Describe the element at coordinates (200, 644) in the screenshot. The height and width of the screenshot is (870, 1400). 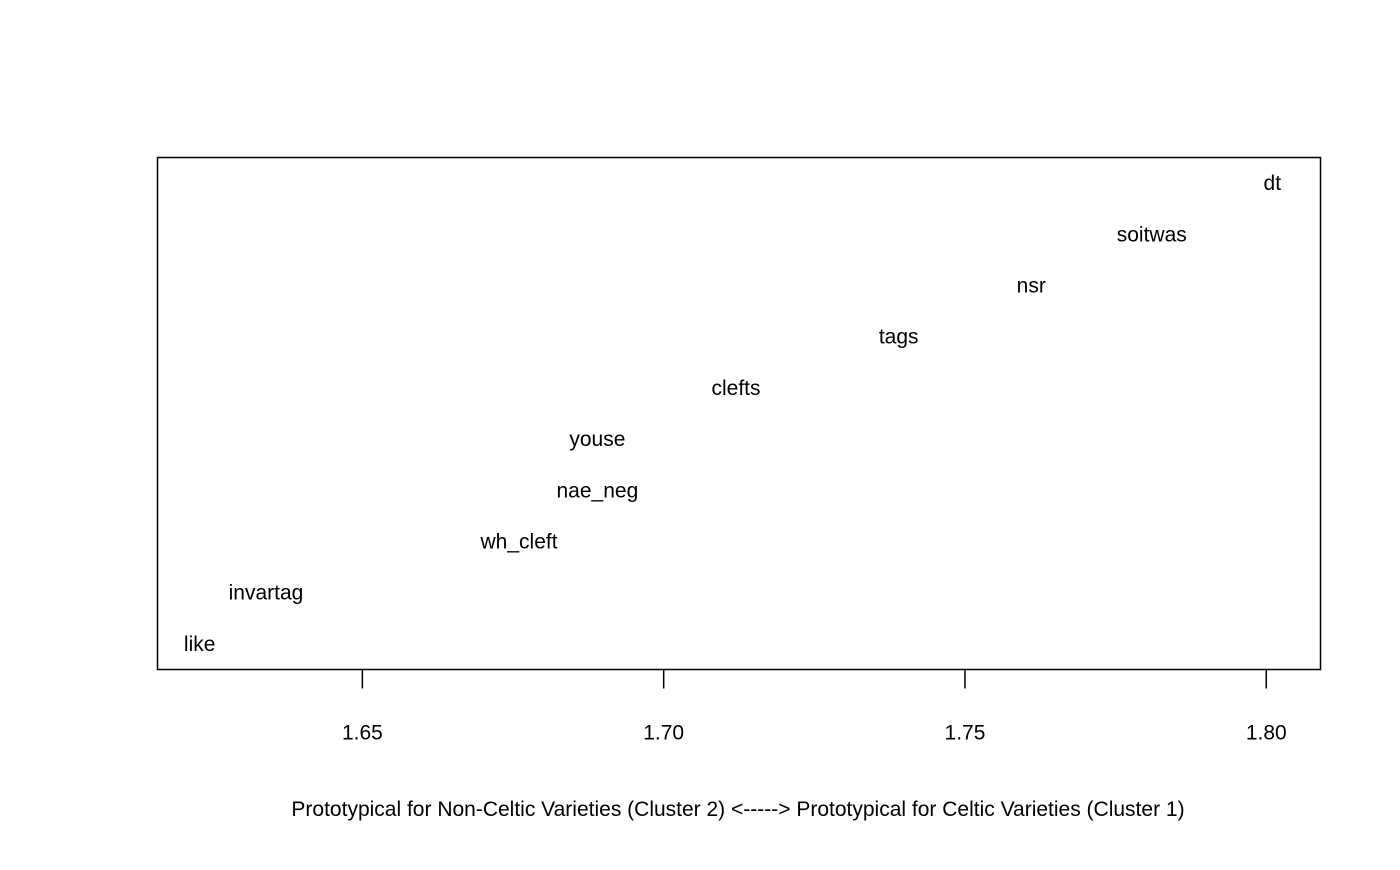
I see `point-label-like: like` at that location.